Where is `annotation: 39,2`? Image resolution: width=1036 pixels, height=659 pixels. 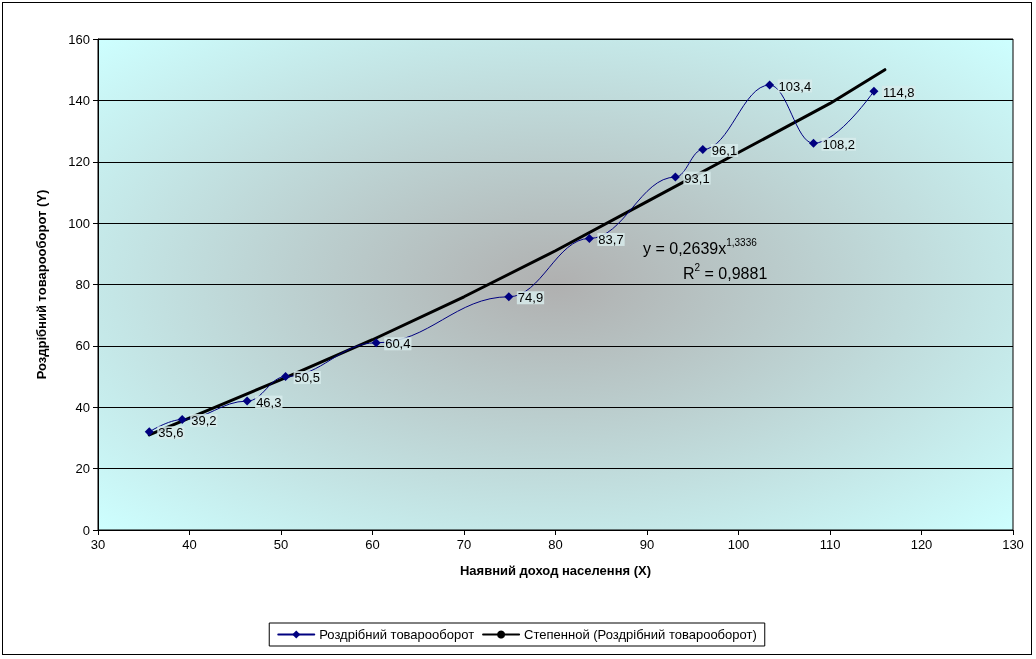 annotation: 39,2 is located at coordinates (204, 421).